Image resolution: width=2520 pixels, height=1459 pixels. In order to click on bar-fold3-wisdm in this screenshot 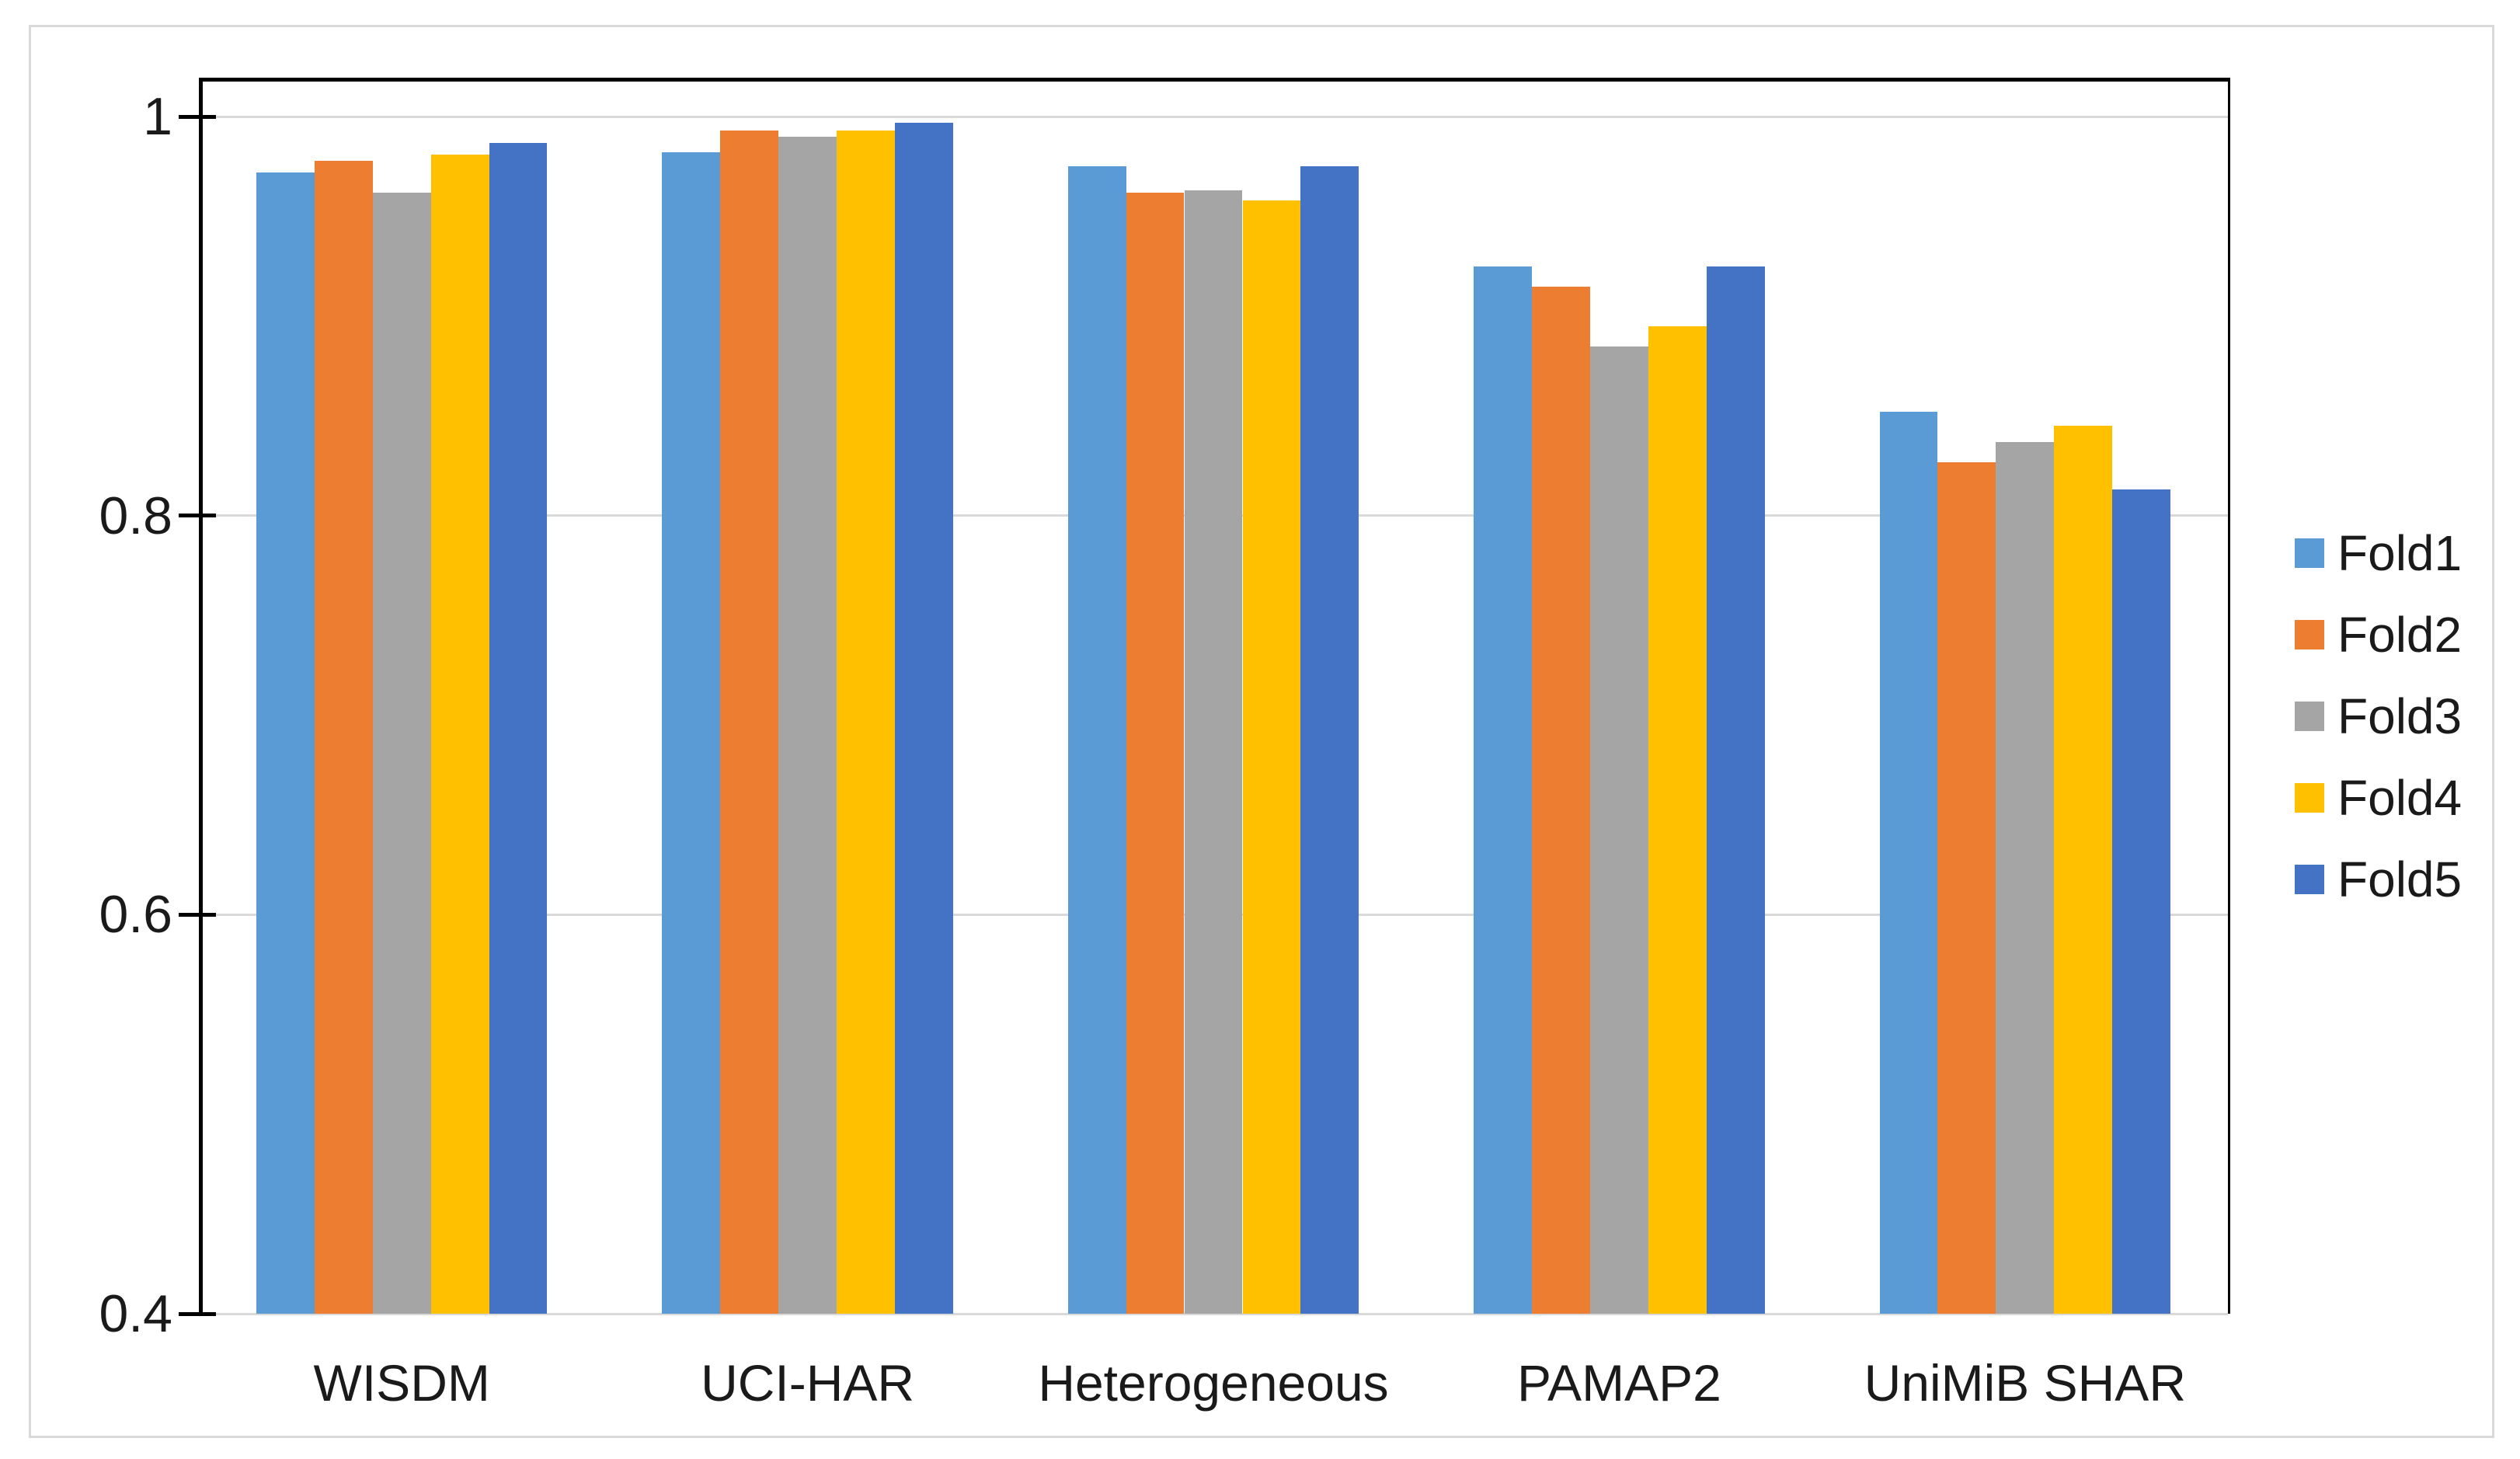, I will do `click(401, 753)`.